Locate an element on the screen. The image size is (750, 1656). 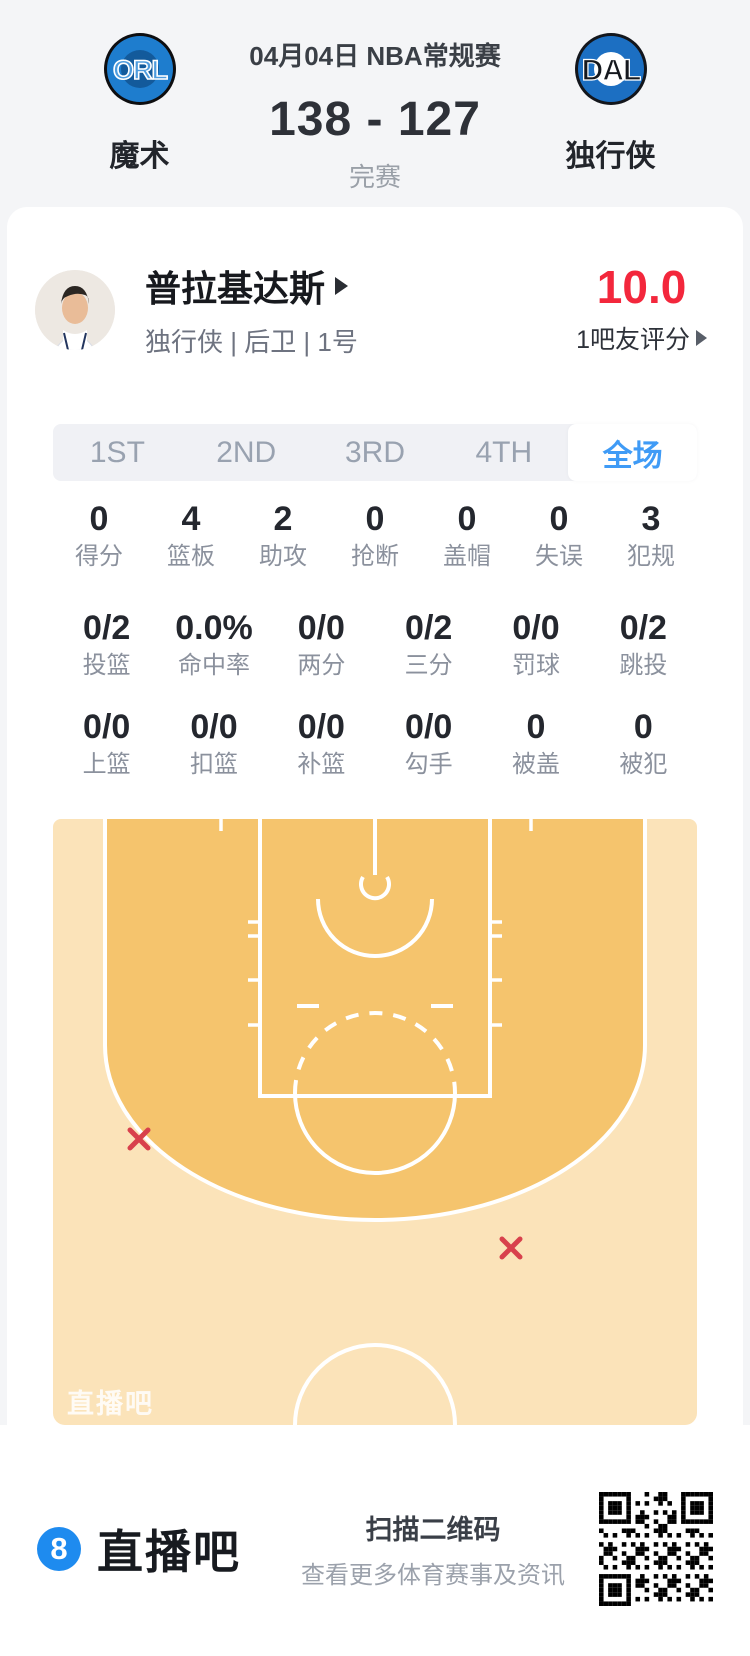
qr-code is located at coordinates (656, 1548).